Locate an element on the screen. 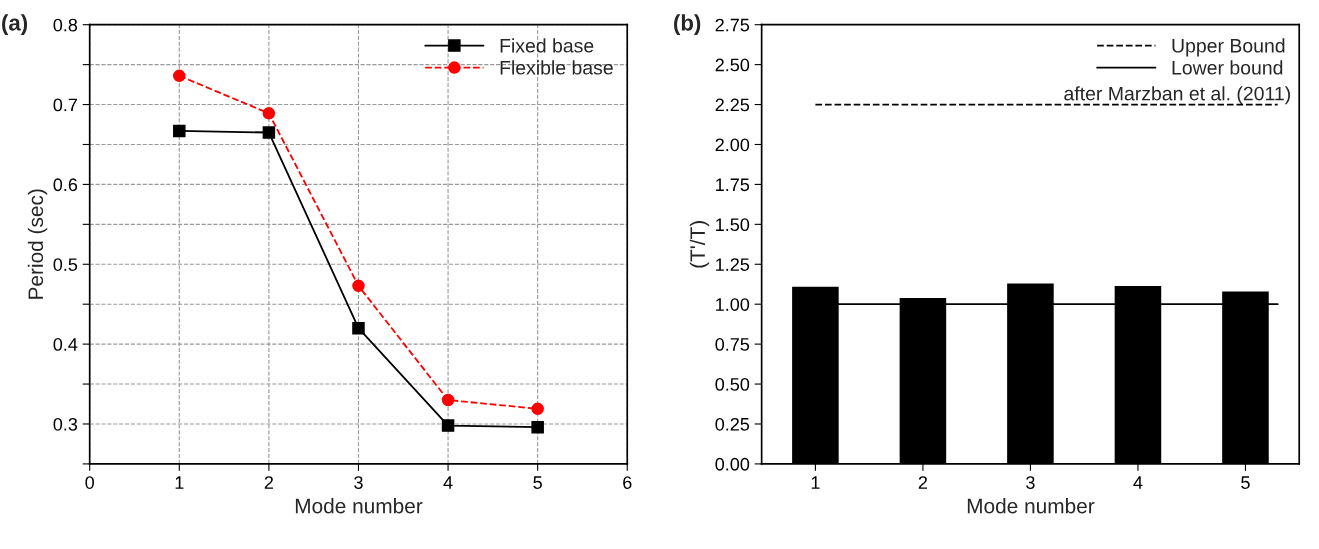 This screenshot has width=1319, height=549. y-tick-label: 0.6 is located at coordinates (65, 185).